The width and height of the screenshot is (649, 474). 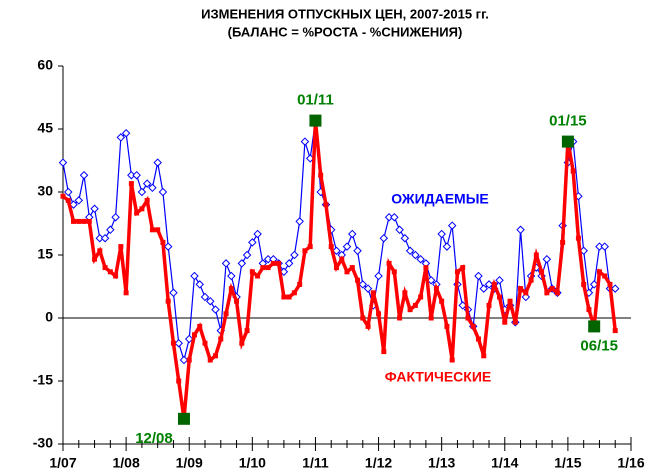 I want to click on x-tick-label: 1/11, so click(x=315, y=463).